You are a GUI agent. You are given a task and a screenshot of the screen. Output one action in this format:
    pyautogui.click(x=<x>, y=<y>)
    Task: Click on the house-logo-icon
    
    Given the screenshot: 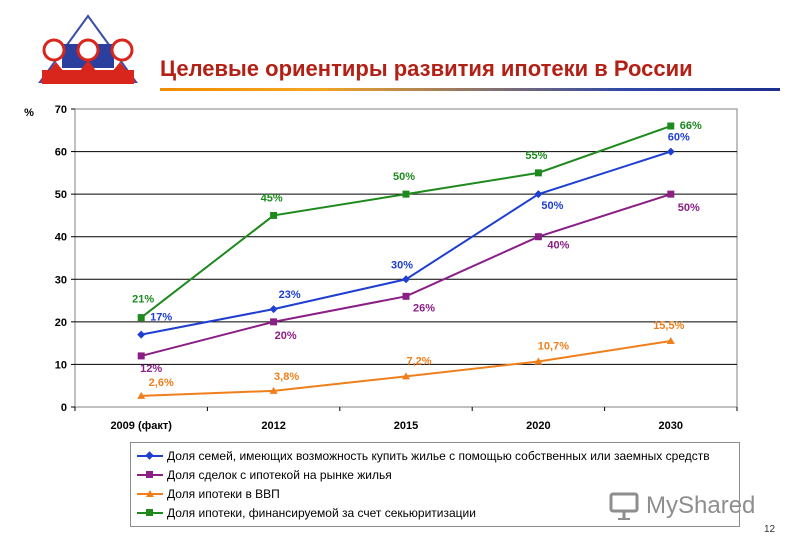 What is the action you would take?
    pyautogui.click(x=88, y=49)
    